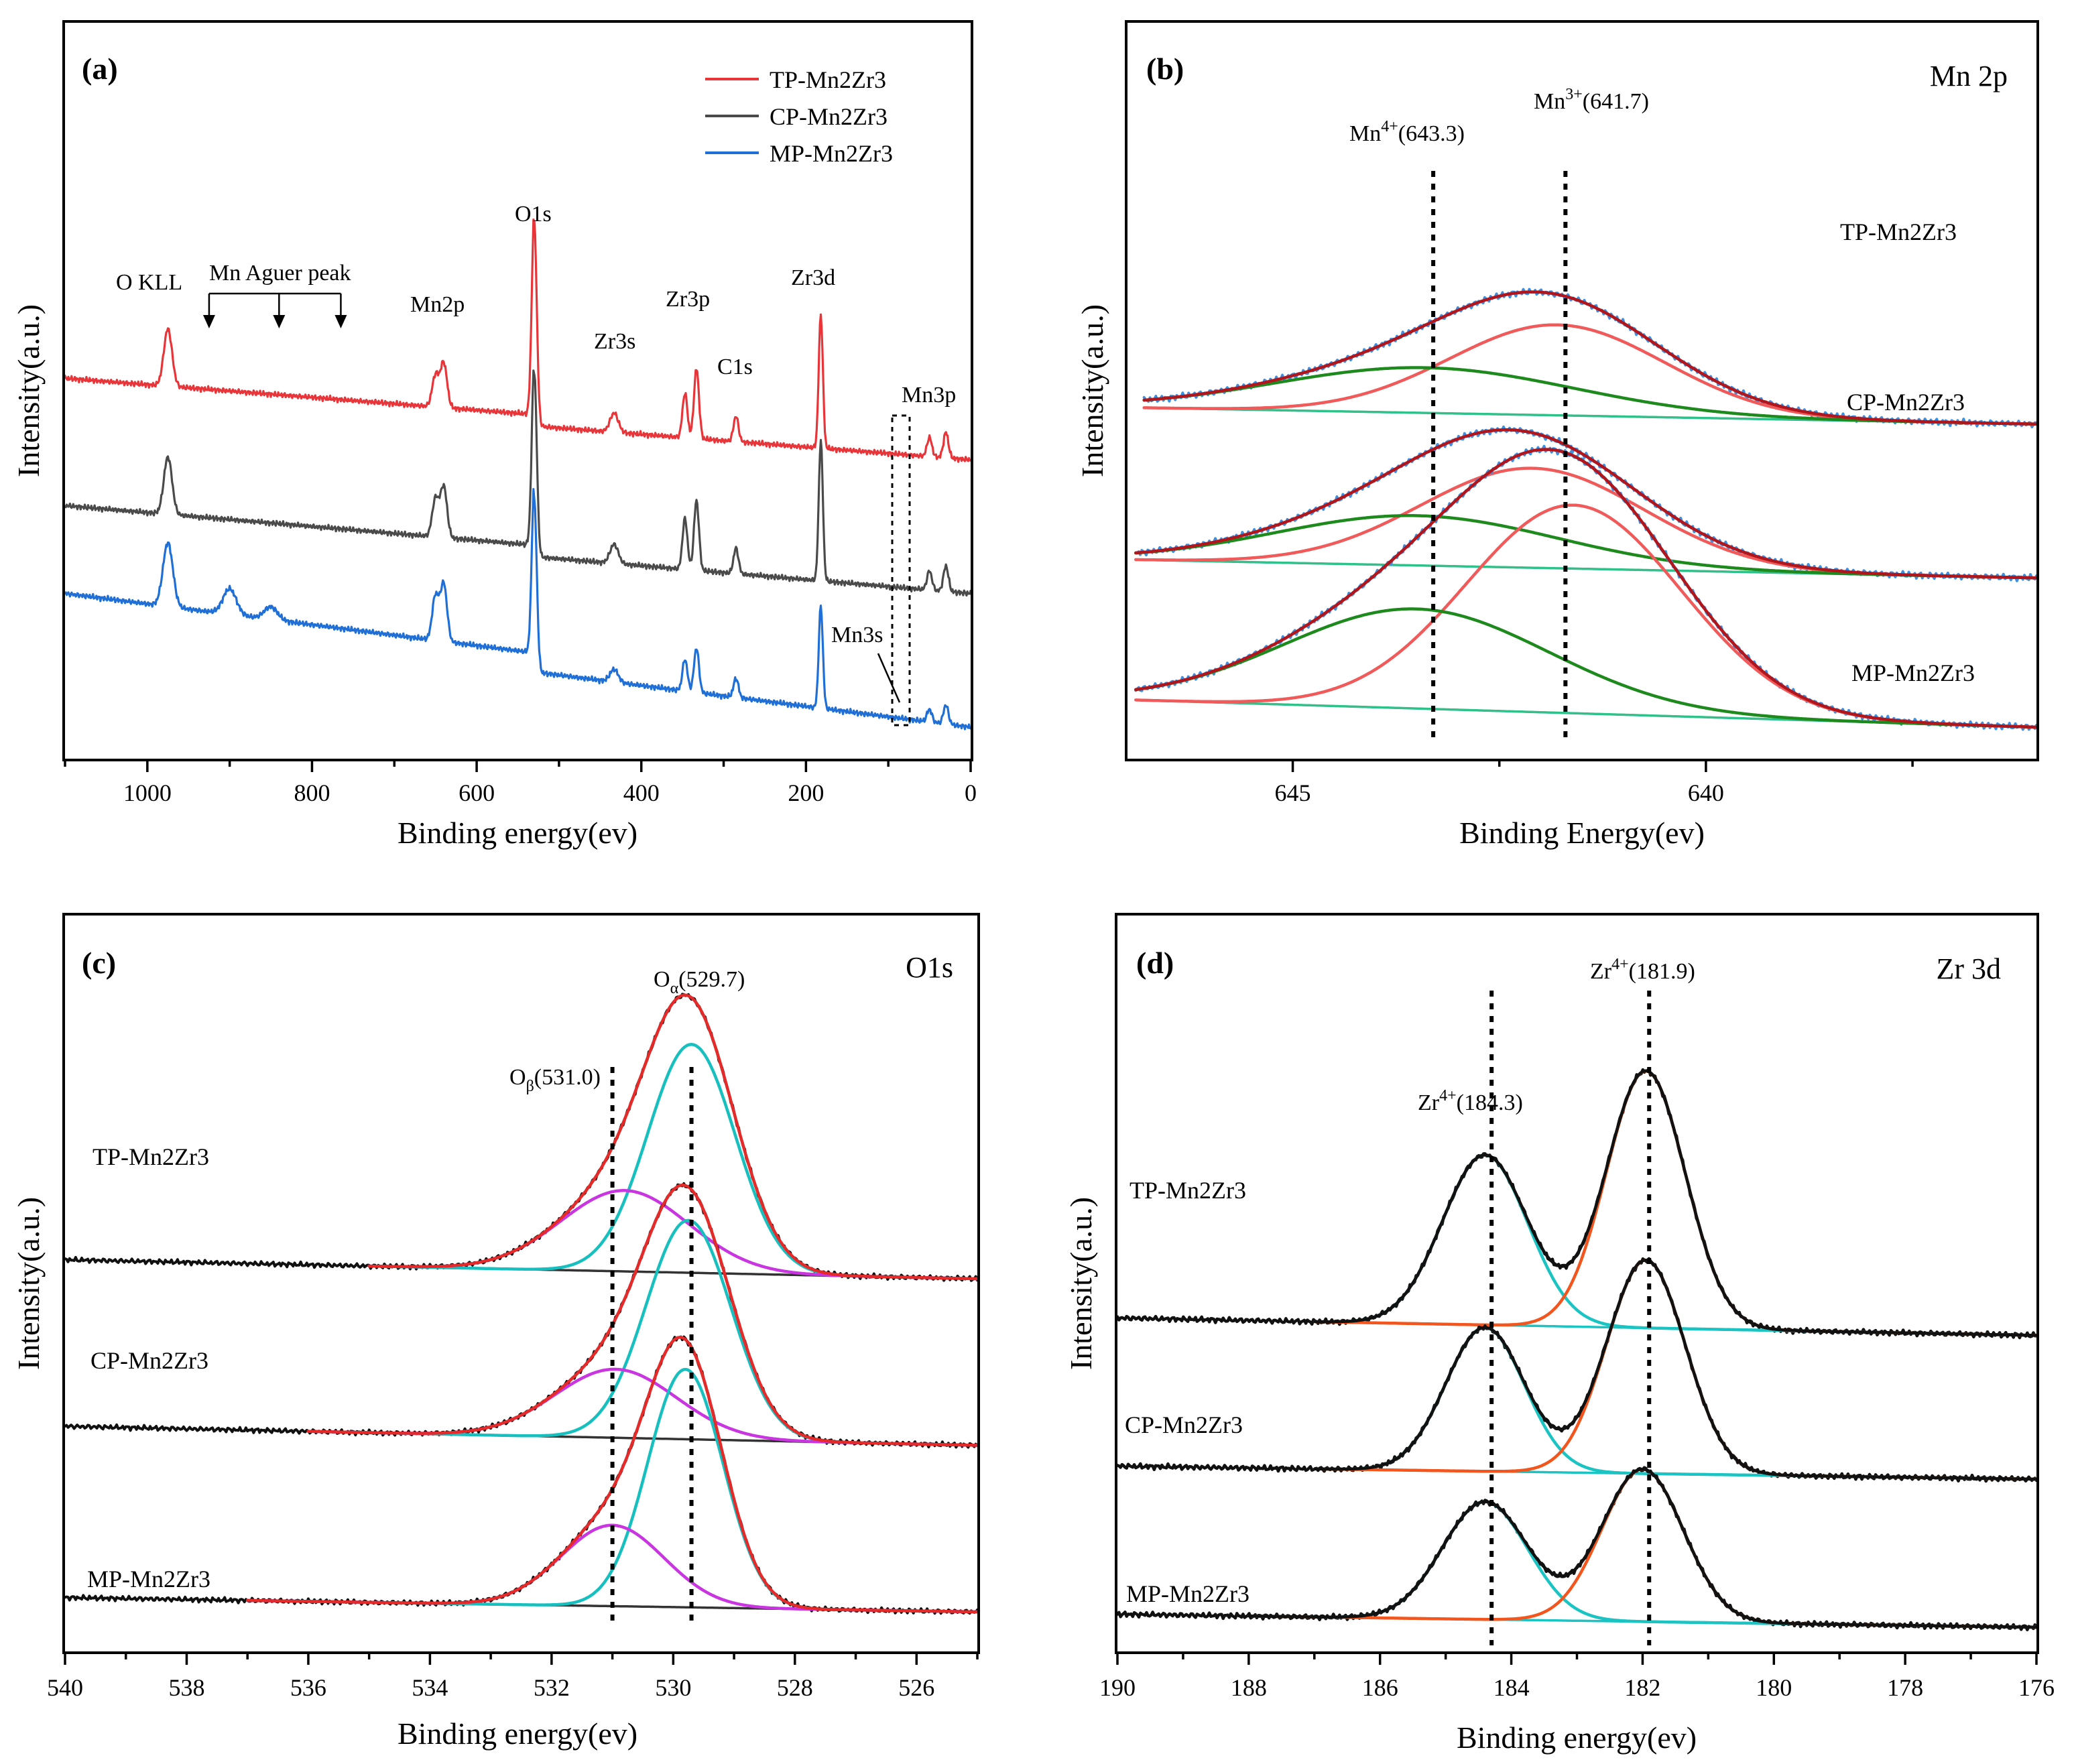  What do you see at coordinates (533, 214) in the screenshot?
I see `annot-o1s: O1s` at bounding box center [533, 214].